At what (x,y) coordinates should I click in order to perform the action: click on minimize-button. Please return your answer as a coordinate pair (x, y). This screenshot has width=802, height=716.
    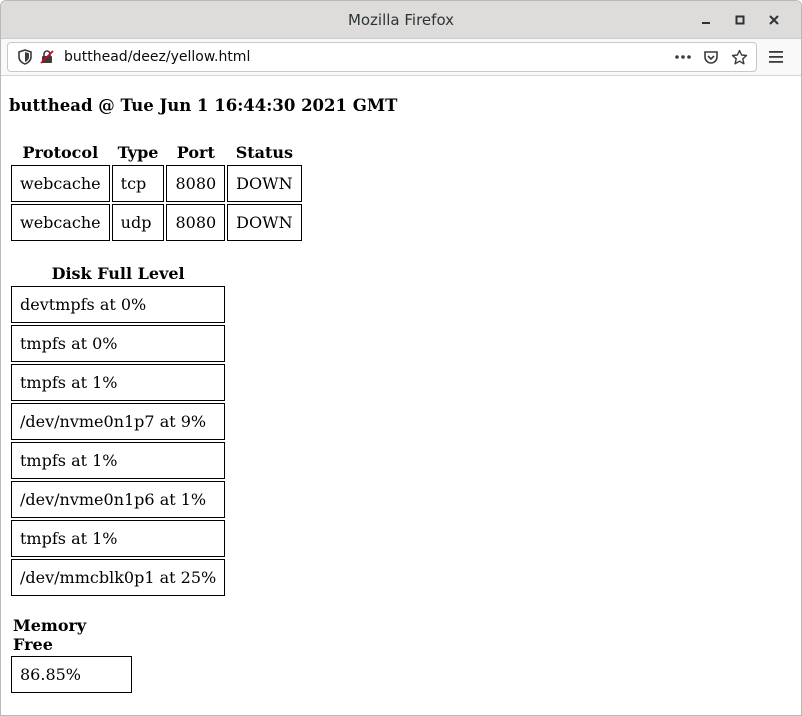
    Looking at the image, I should click on (706, 20).